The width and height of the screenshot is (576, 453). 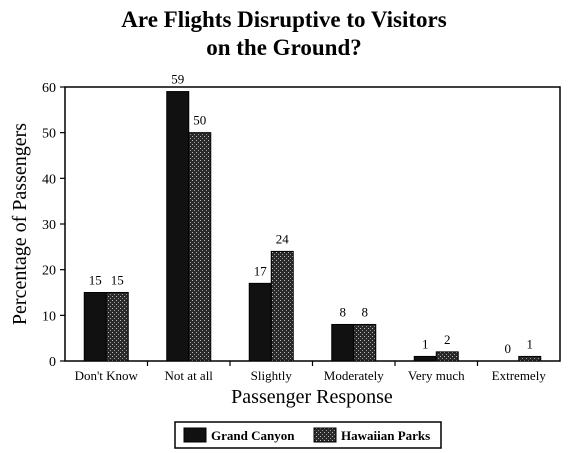 What do you see at coordinates (425, 358) in the screenshot?
I see `bar-grand-canyon-very-much` at bounding box center [425, 358].